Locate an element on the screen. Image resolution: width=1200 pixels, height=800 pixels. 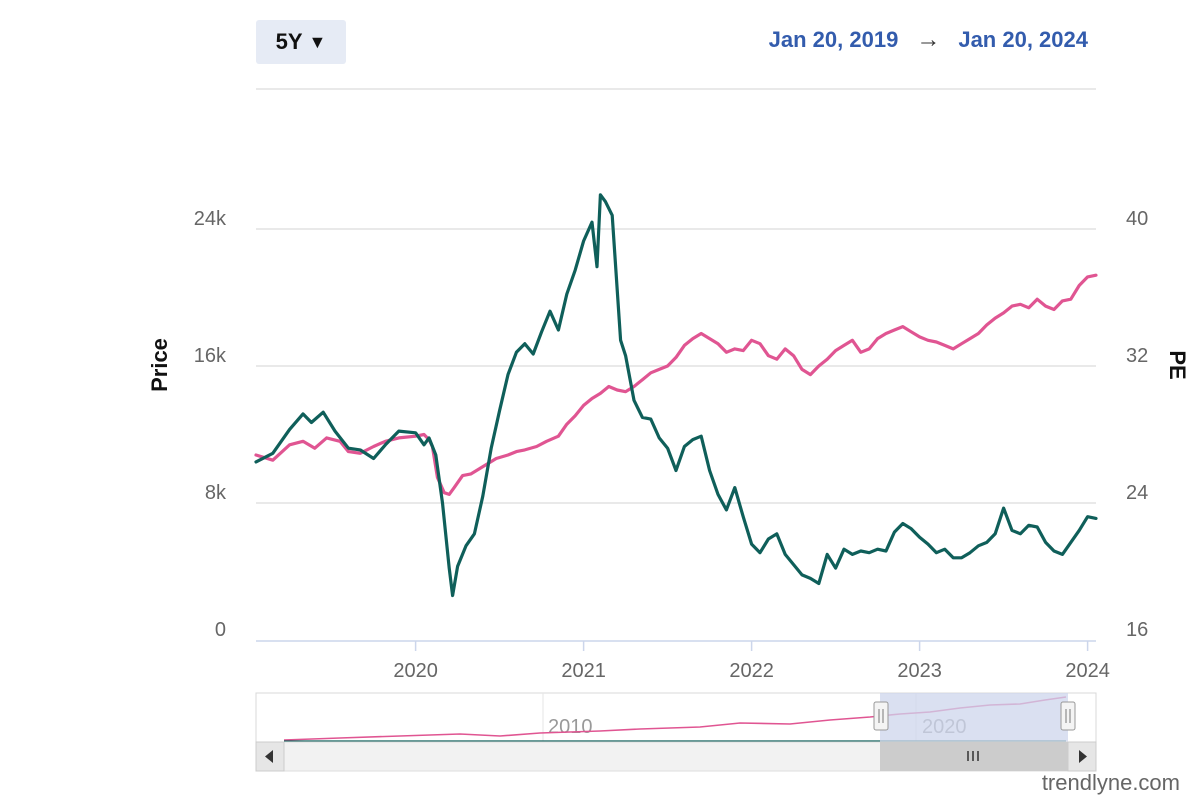
navigator-left-handle is located at coordinates (881, 716).